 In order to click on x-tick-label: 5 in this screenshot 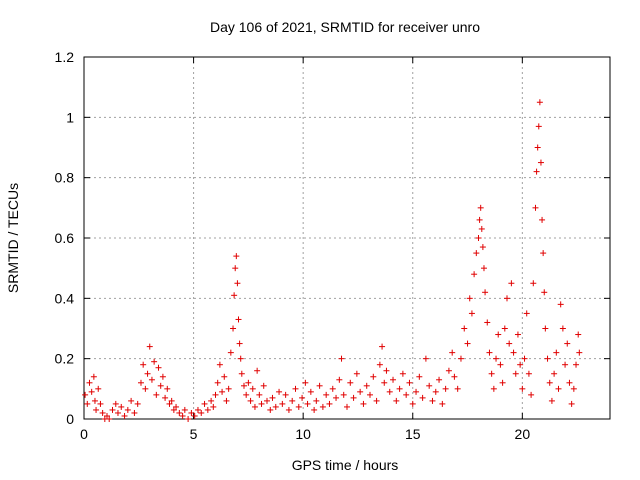, I will do `click(194, 434)`.